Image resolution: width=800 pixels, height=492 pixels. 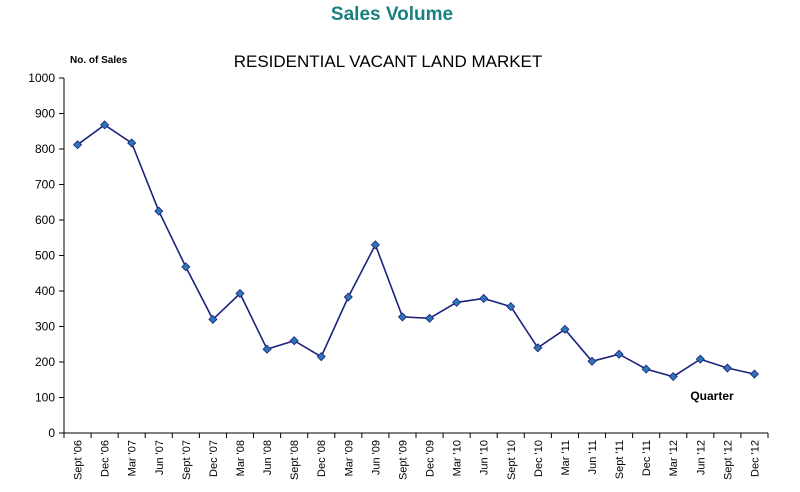 What do you see at coordinates (712, 396) in the screenshot?
I see `x-axis-label: Quarter` at bounding box center [712, 396].